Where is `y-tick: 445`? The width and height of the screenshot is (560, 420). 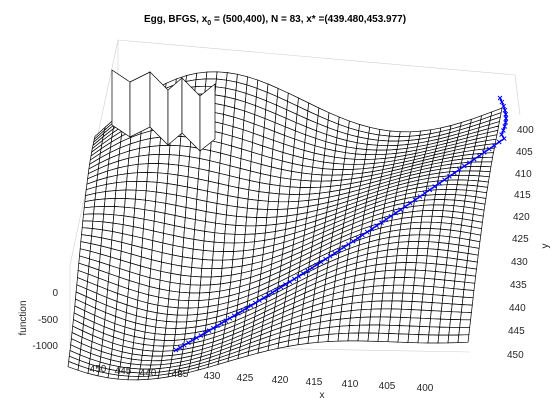 y-tick: 445 is located at coordinates (516, 331).